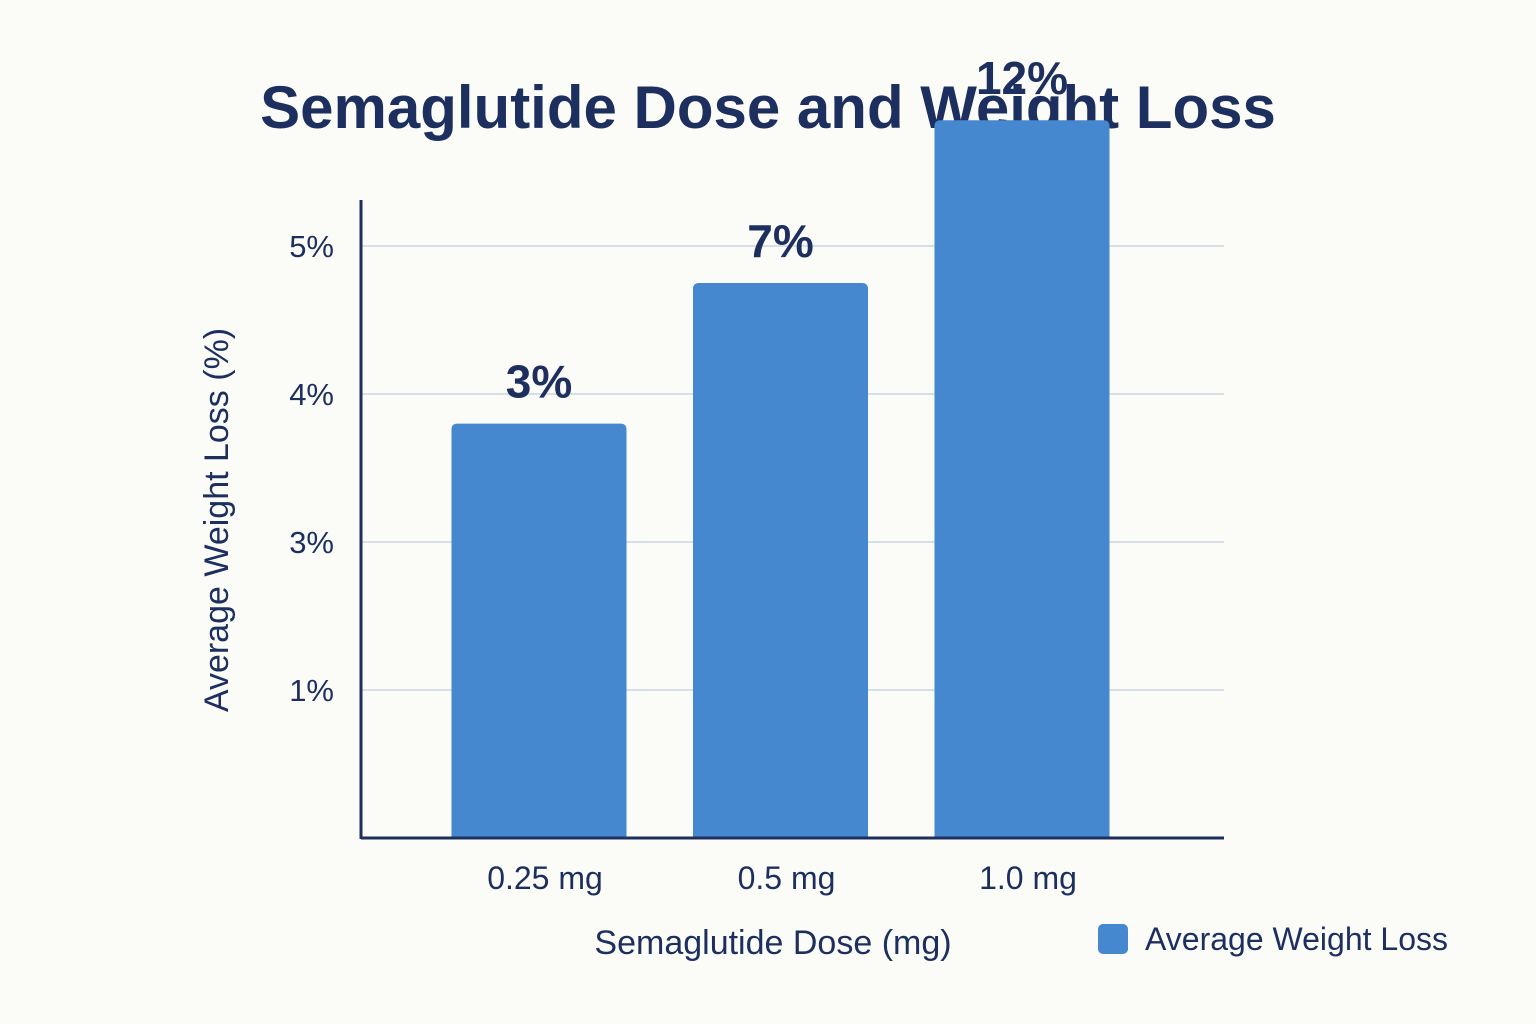 This screenshot has height=1024, width=1536. Describe the element at coordinates (768, 107) in the screenshot. I see `chart-title: Semaglutide Dose and Weight Loss` at that location.